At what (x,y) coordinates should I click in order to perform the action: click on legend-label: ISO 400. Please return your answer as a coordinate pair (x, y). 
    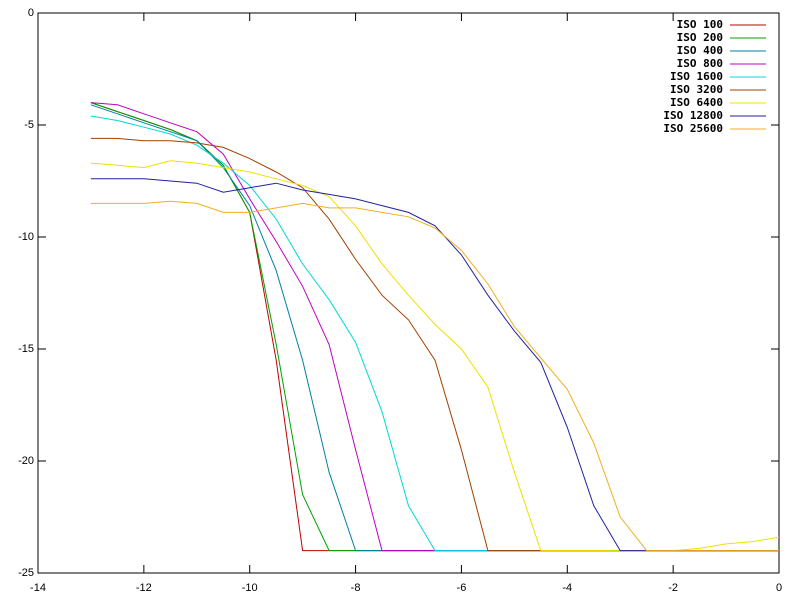
    Looking at the image, I should click on (700, 50).